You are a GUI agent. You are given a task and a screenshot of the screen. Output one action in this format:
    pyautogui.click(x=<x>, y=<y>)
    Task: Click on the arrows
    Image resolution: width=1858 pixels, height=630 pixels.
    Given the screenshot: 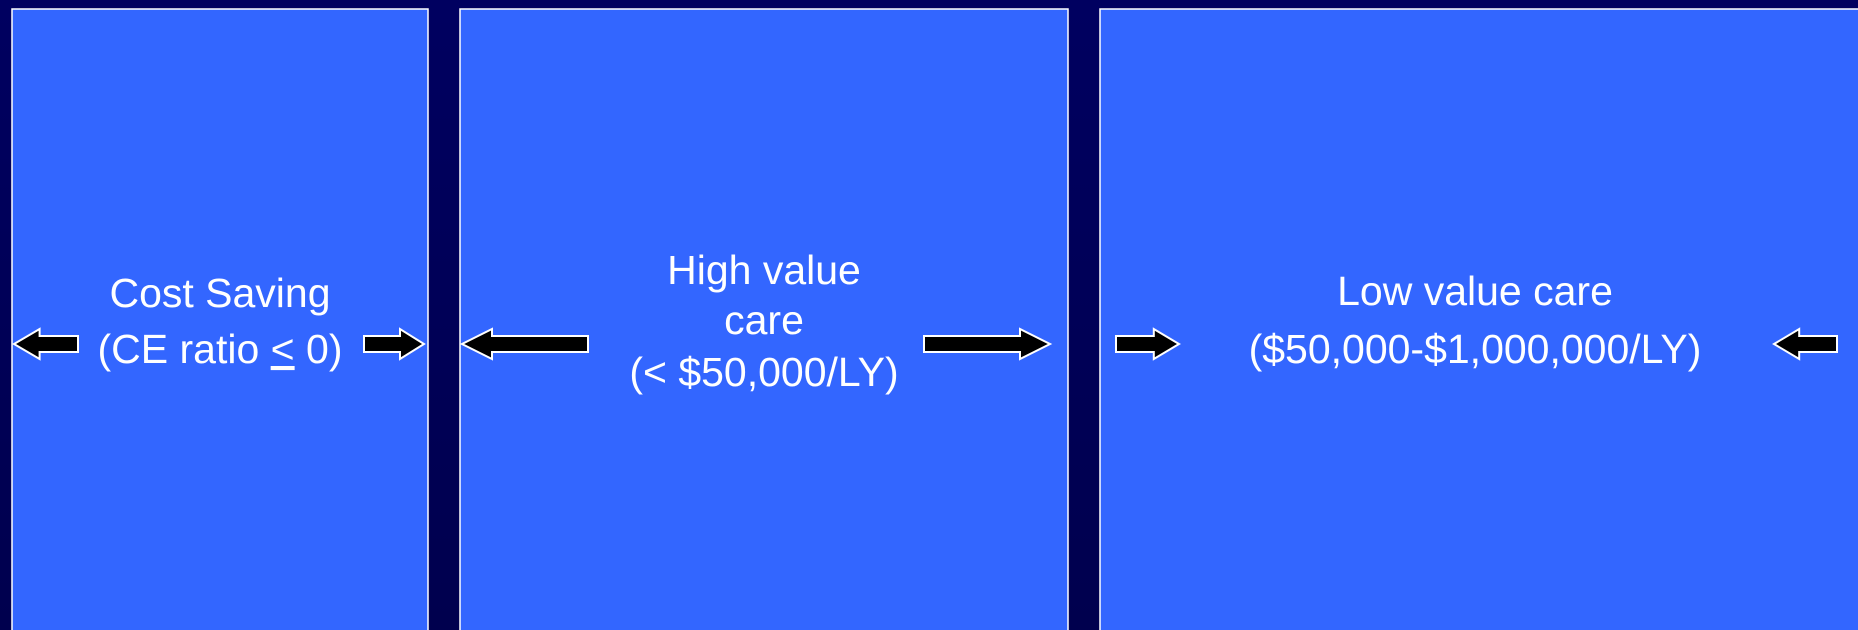 What is the action you would take?
    pyautogui.click(x=925, y=344)
    